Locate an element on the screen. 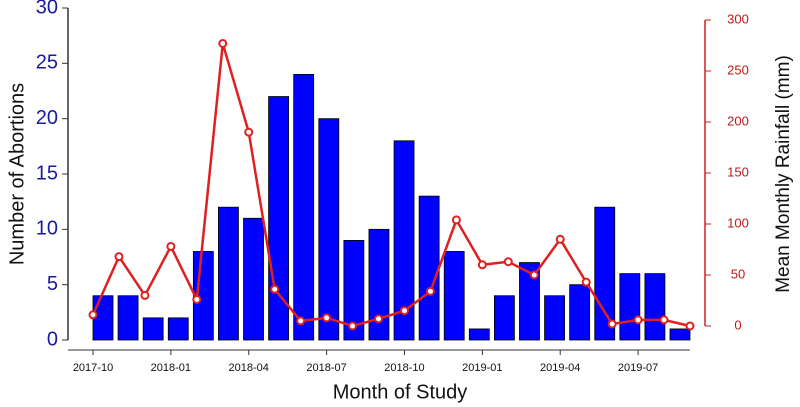 The height and width of the screenshot is (407, 800). y2-tick-label: 150 is located at coordinates (738, 171).